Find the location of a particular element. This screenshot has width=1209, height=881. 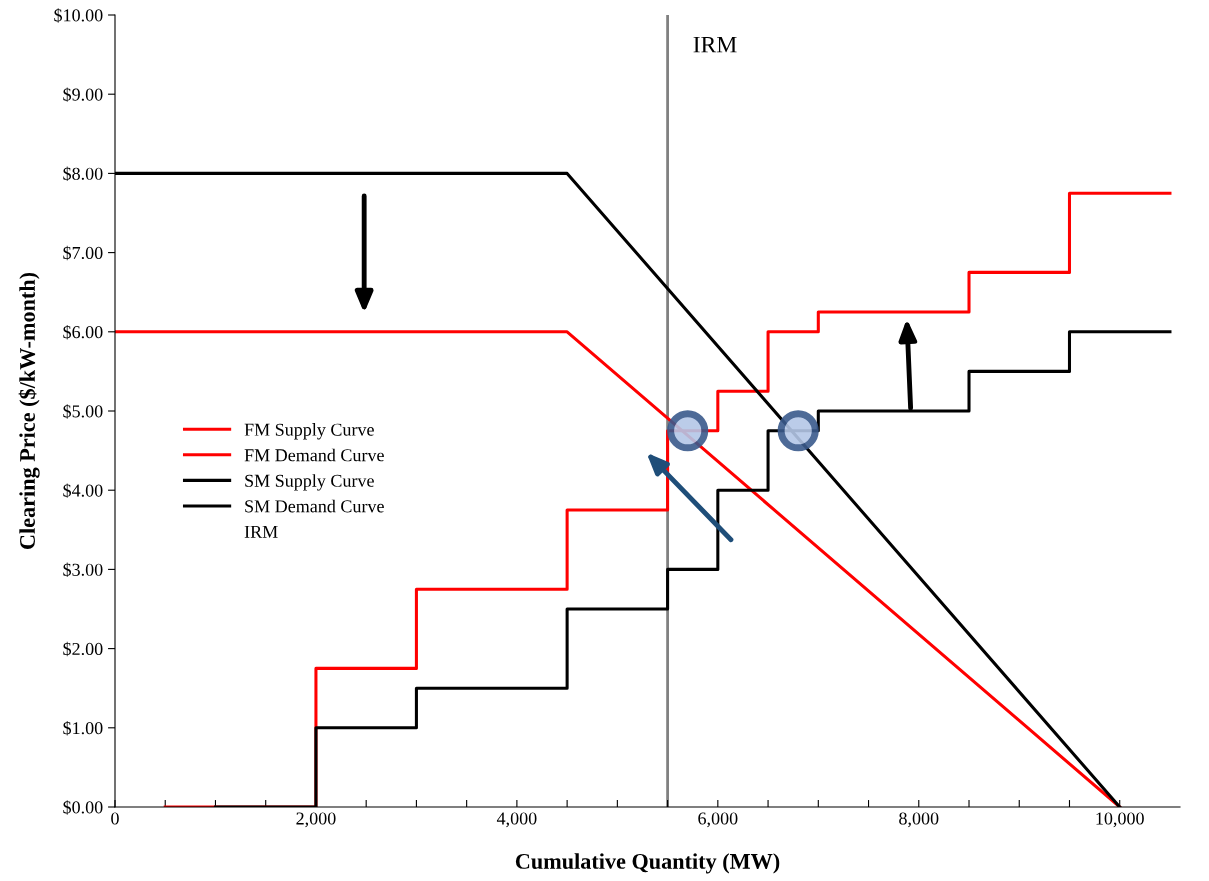

ref-line-label: IRM is located at coordinates (715, 44).